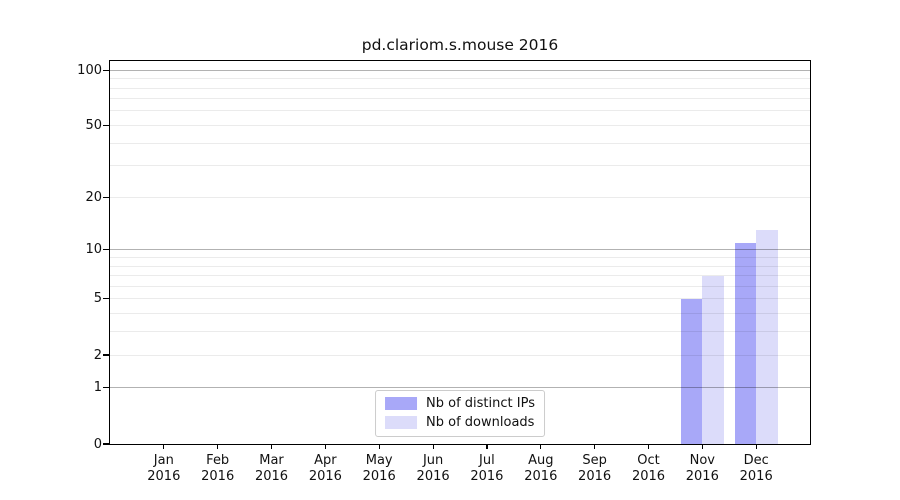  Describe the element at coordinates (93, 197) in the screenshot. I see `y-tick-label: 20` at that location.